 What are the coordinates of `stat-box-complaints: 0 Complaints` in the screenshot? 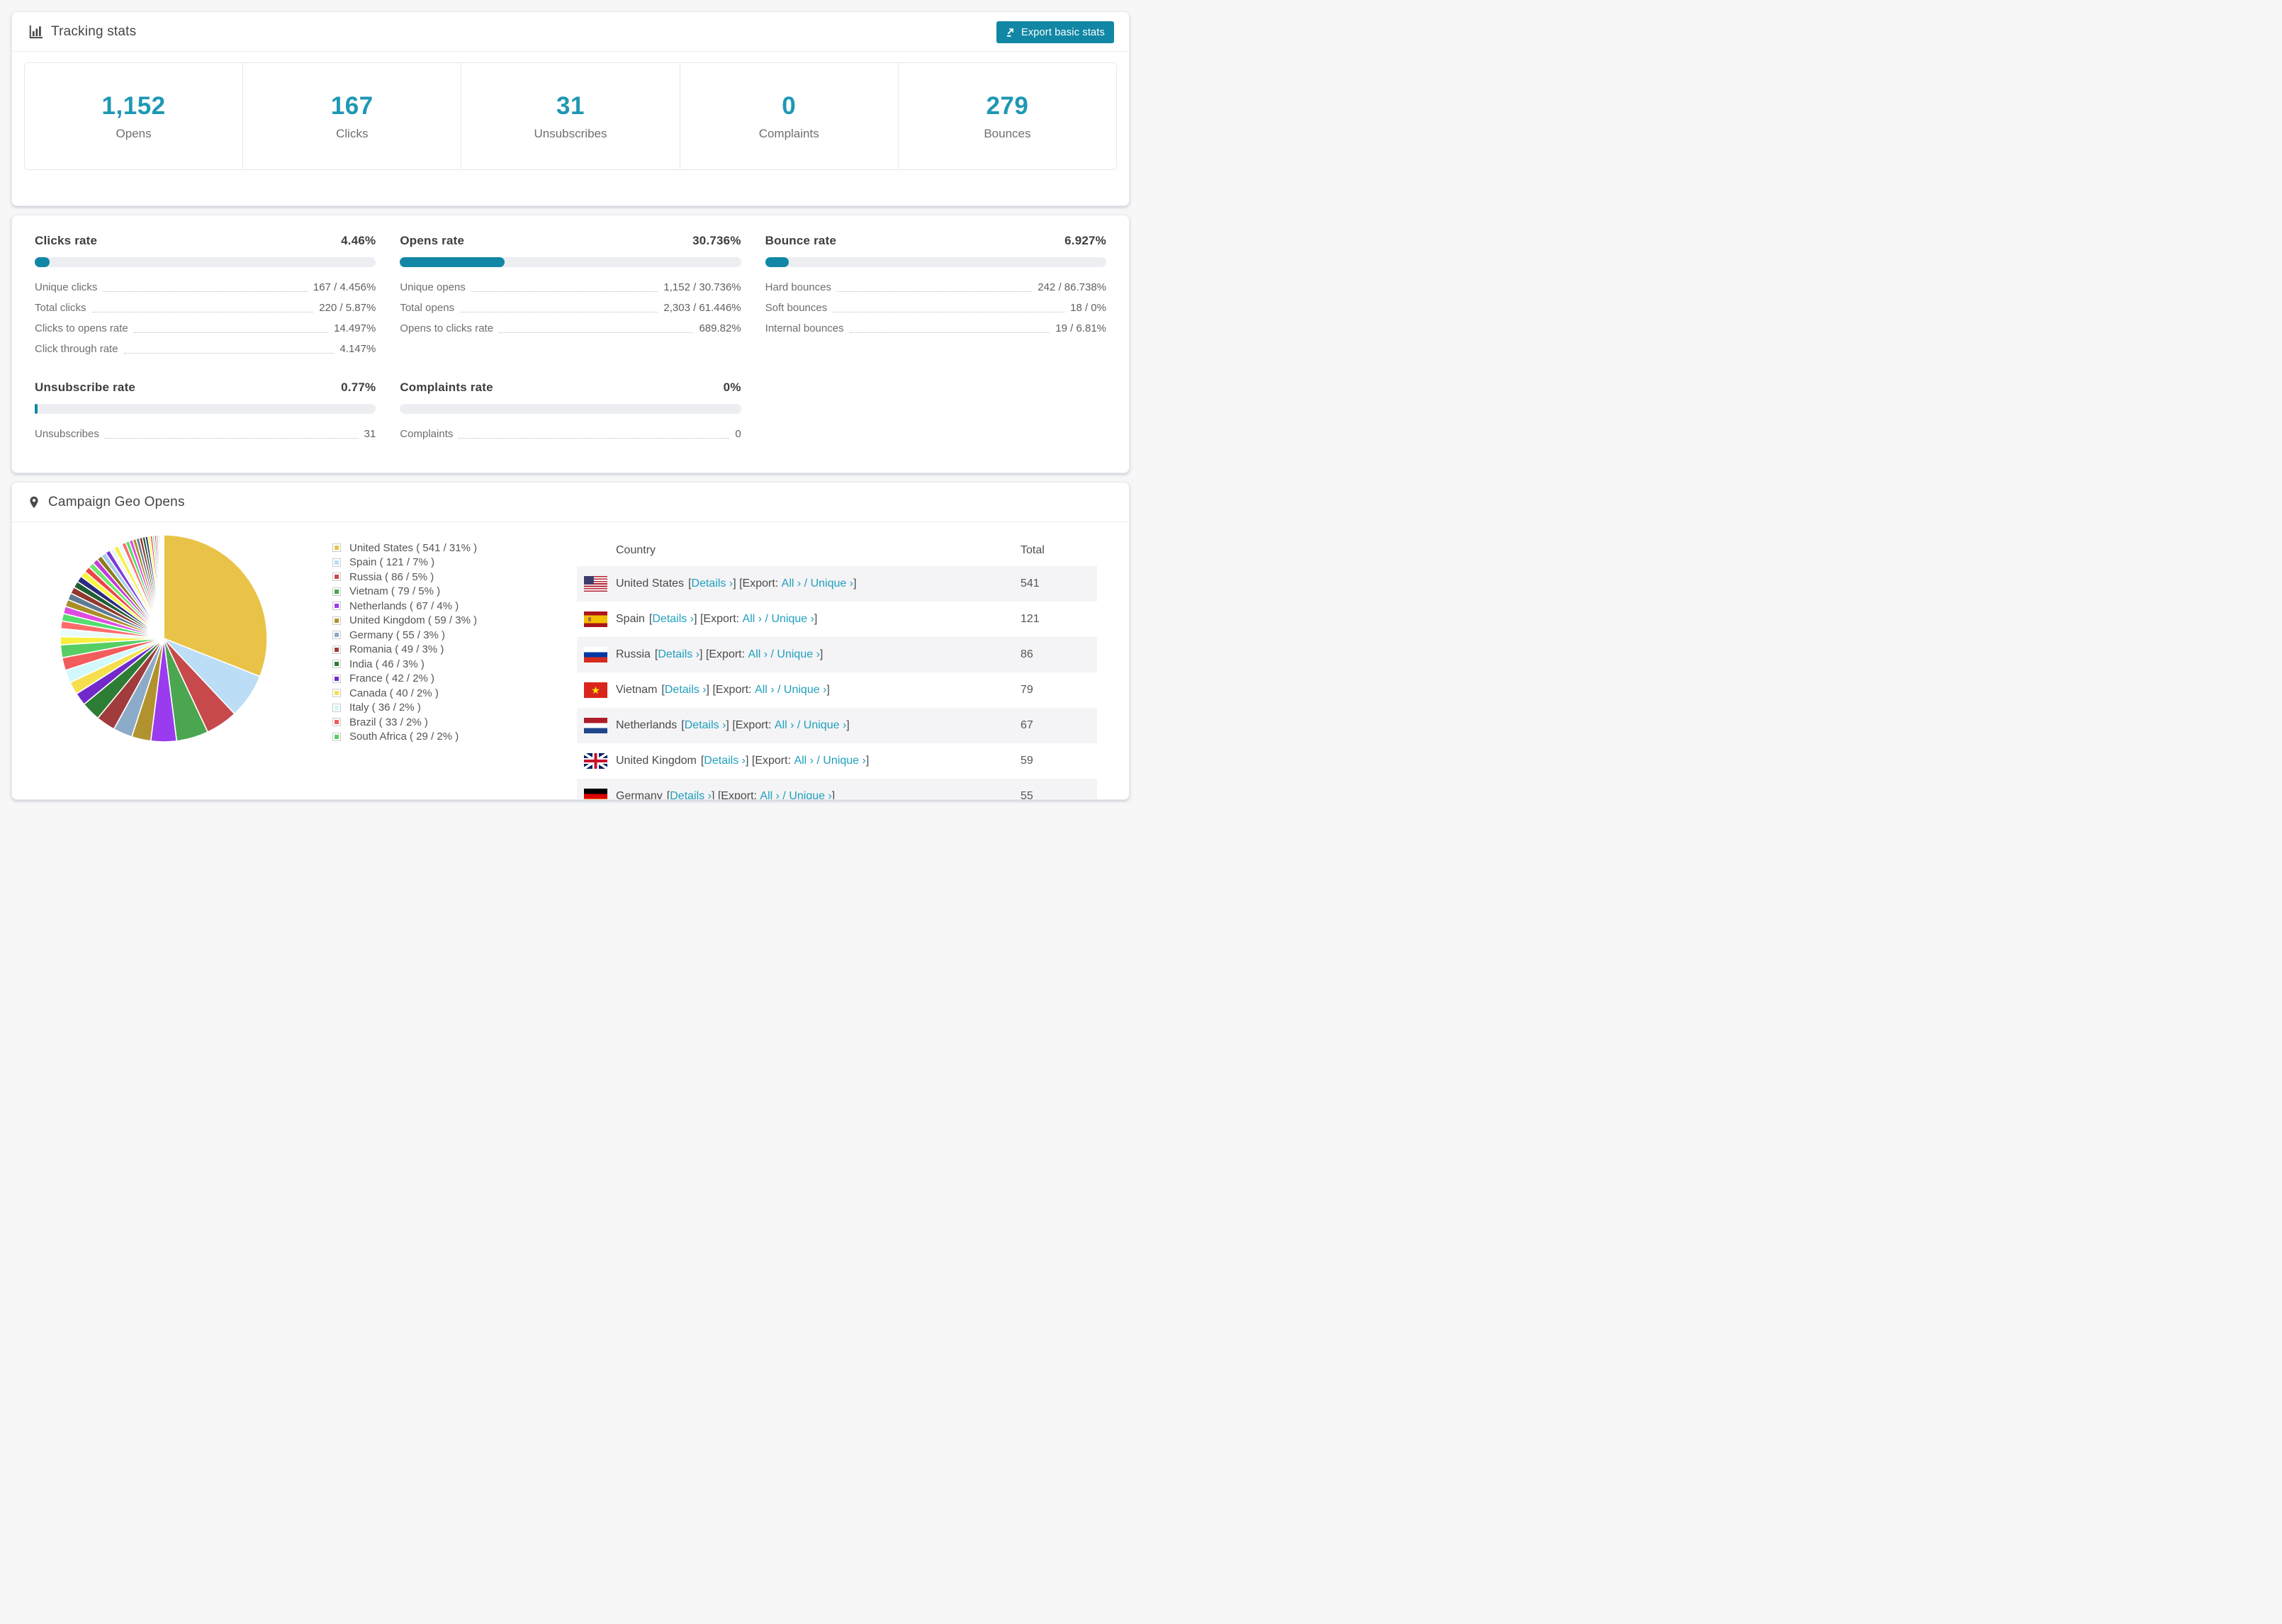 It's located at (790, 116).